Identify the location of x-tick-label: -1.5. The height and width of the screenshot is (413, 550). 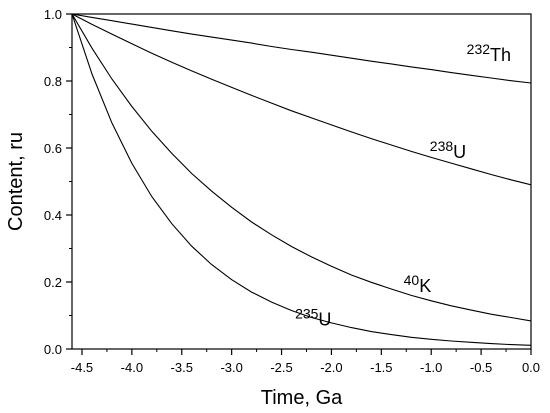
(381, 367).